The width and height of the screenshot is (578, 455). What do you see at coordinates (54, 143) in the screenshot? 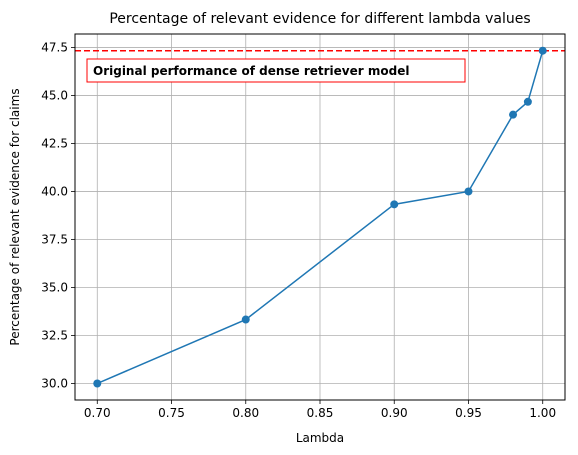
I see `y-tick-label: 42.5` at bounding box center [54, 143].